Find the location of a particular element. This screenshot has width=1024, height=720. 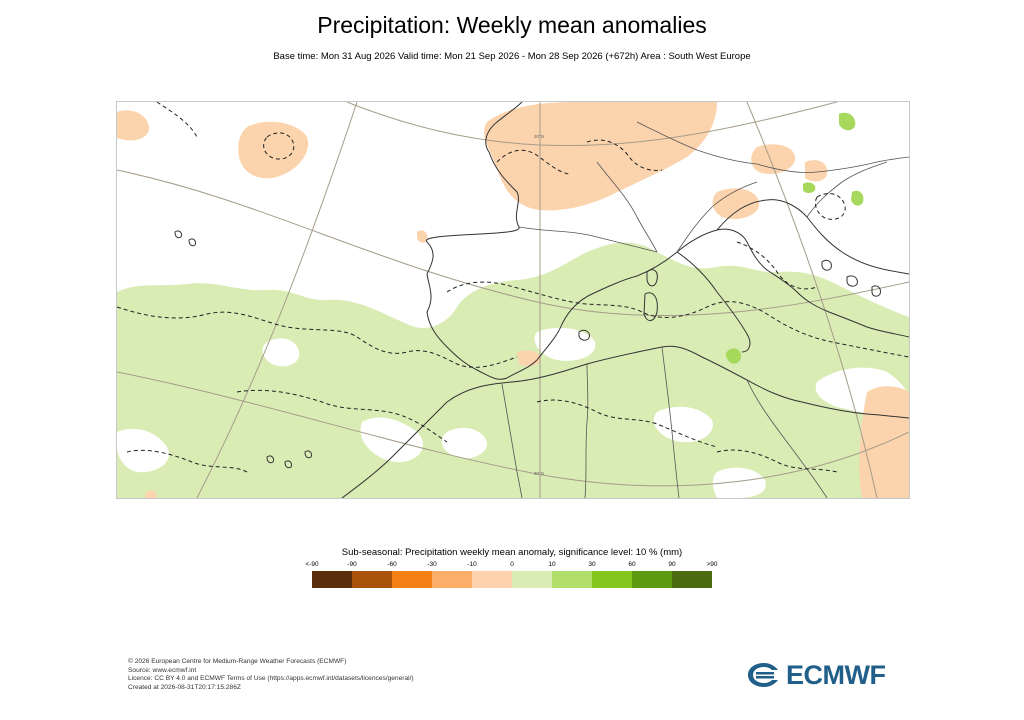

legend-tick-label: 10 is located at coordinates (552, 564).